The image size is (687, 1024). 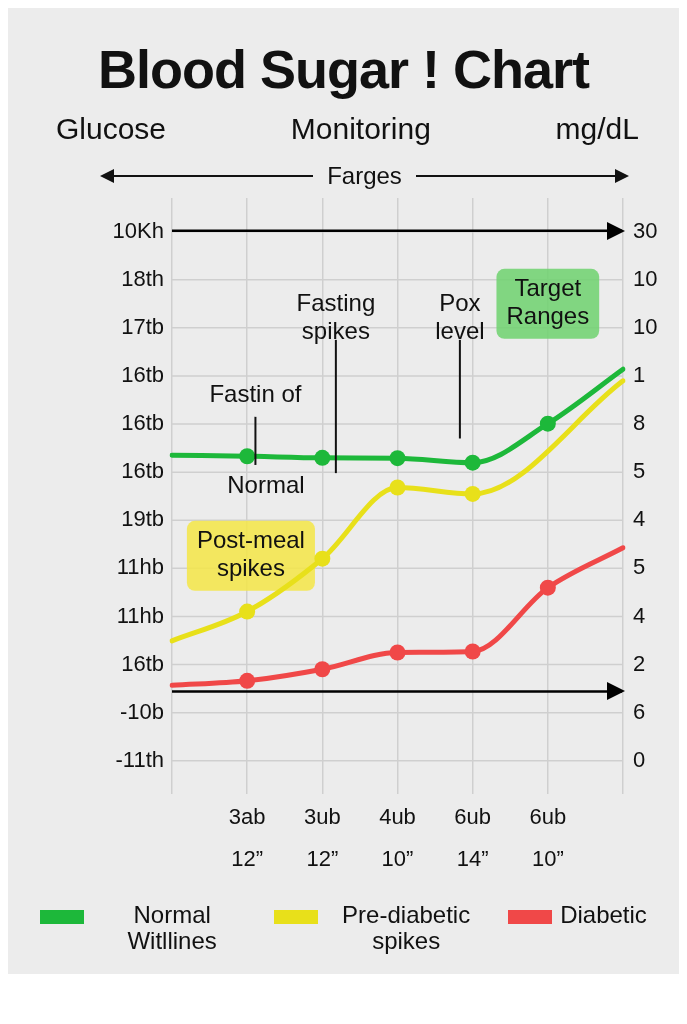 What do you see at coordinates (548, 838) in the screenshot?
I see `x-tick-label: 6ub 10”` at bounding box center [548, 838].